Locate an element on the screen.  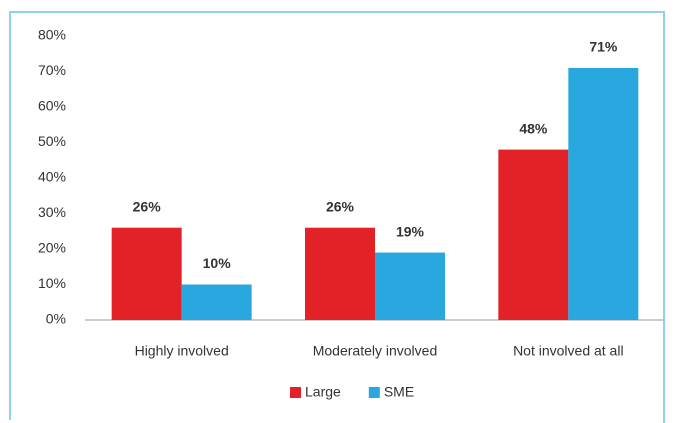
value-label: 71% is located at coordinates (603, 47).